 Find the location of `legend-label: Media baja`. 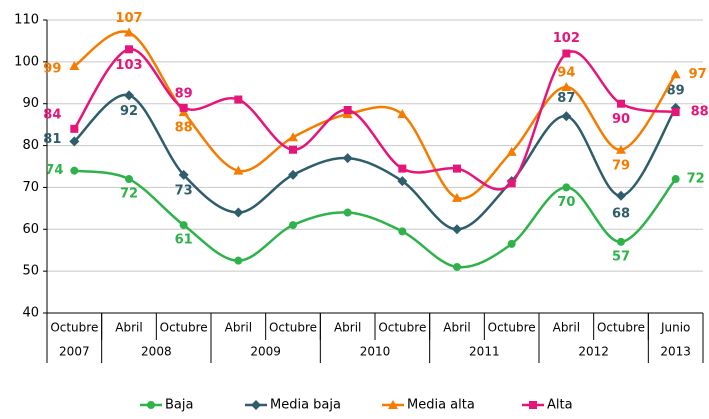

legend-label: Media baja is located at coordinates (305, 405).